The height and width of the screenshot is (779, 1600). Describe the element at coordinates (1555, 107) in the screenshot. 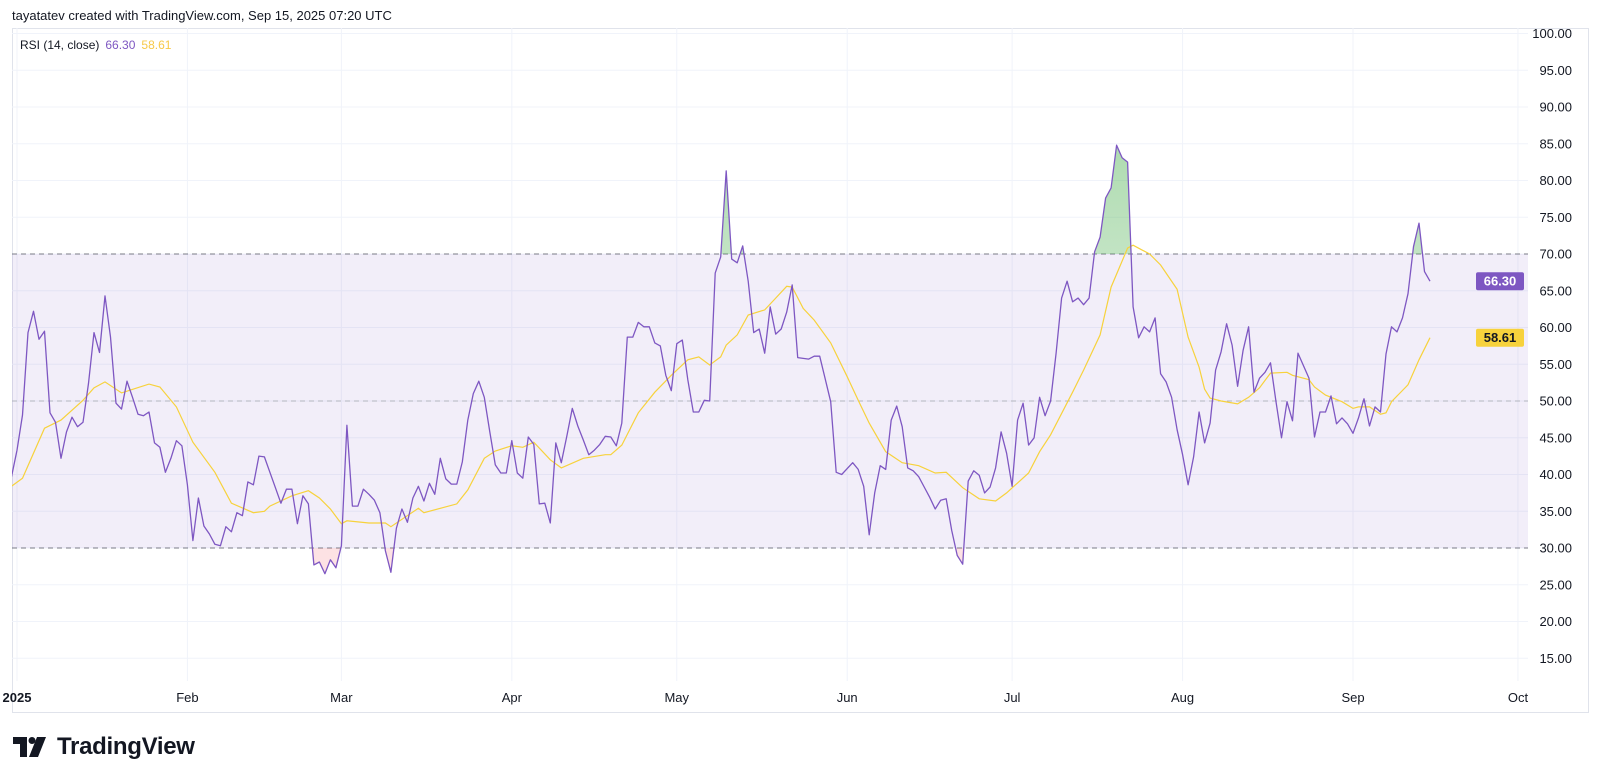

I see `y-tick-label: 90.00` at that location.